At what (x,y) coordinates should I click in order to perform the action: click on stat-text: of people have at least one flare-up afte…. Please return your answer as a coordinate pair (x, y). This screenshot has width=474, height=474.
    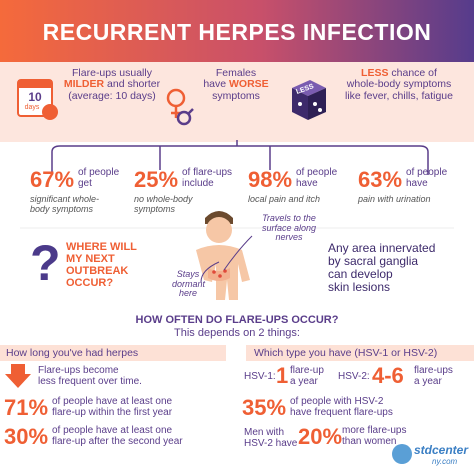
    Looking at the image, I should click on (117, 436).